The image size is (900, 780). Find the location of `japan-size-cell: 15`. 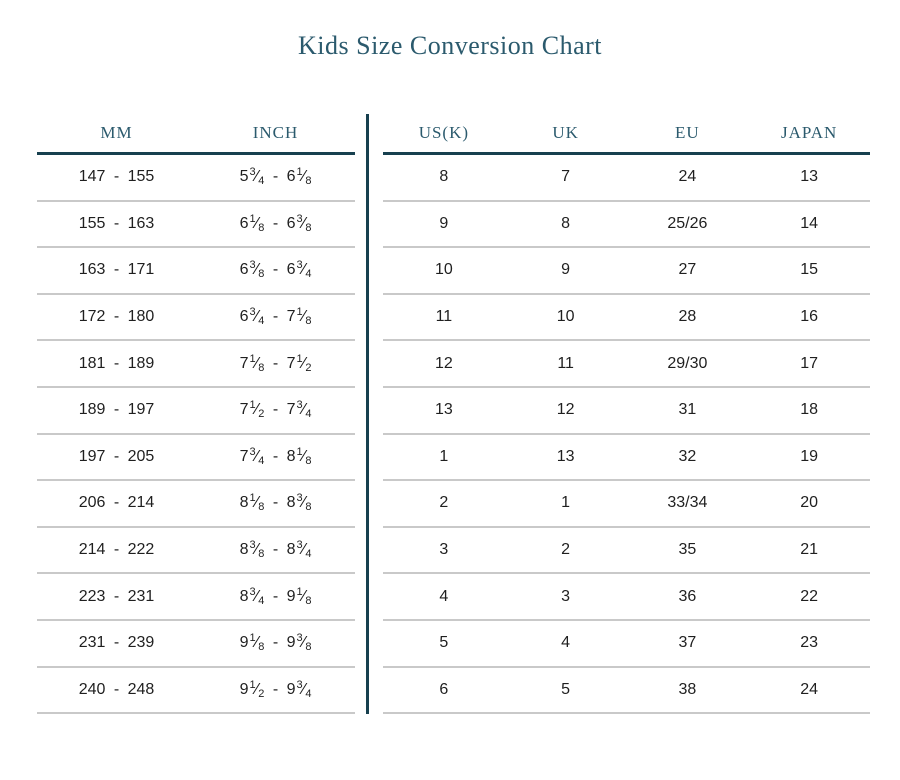

japan-size-cell: 15 is located at coordinates (809, 270).